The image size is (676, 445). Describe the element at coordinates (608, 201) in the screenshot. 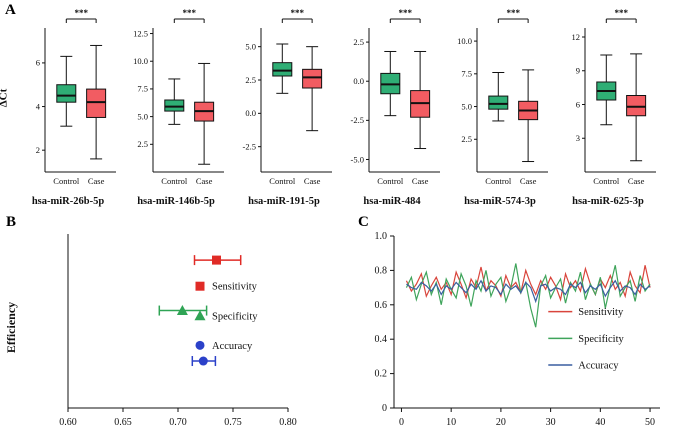

I see `subplot-title: hsa-miR-625-3p` at that location.